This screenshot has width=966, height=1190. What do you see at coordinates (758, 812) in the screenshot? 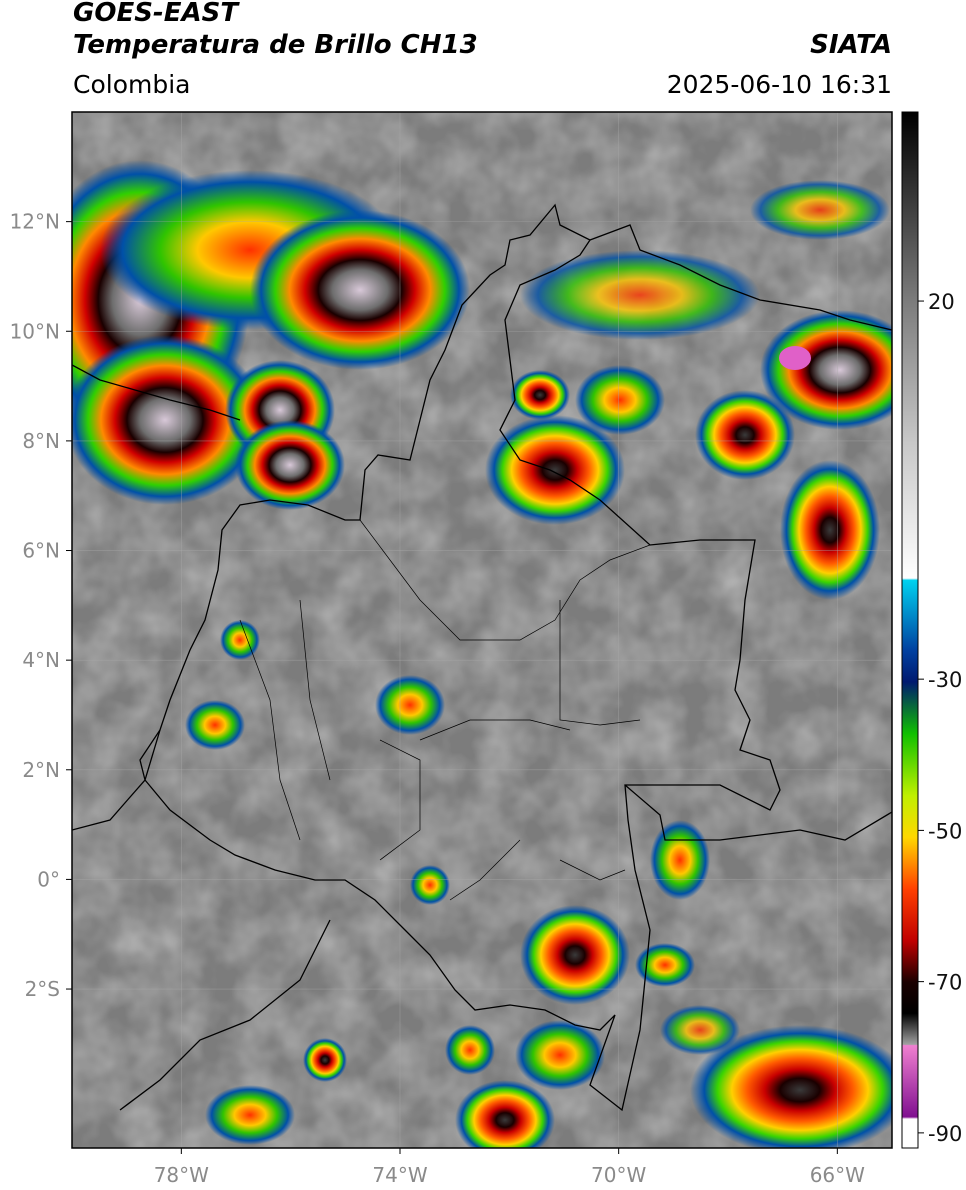
I see `brazil-border` at bounding box center [758, 812].